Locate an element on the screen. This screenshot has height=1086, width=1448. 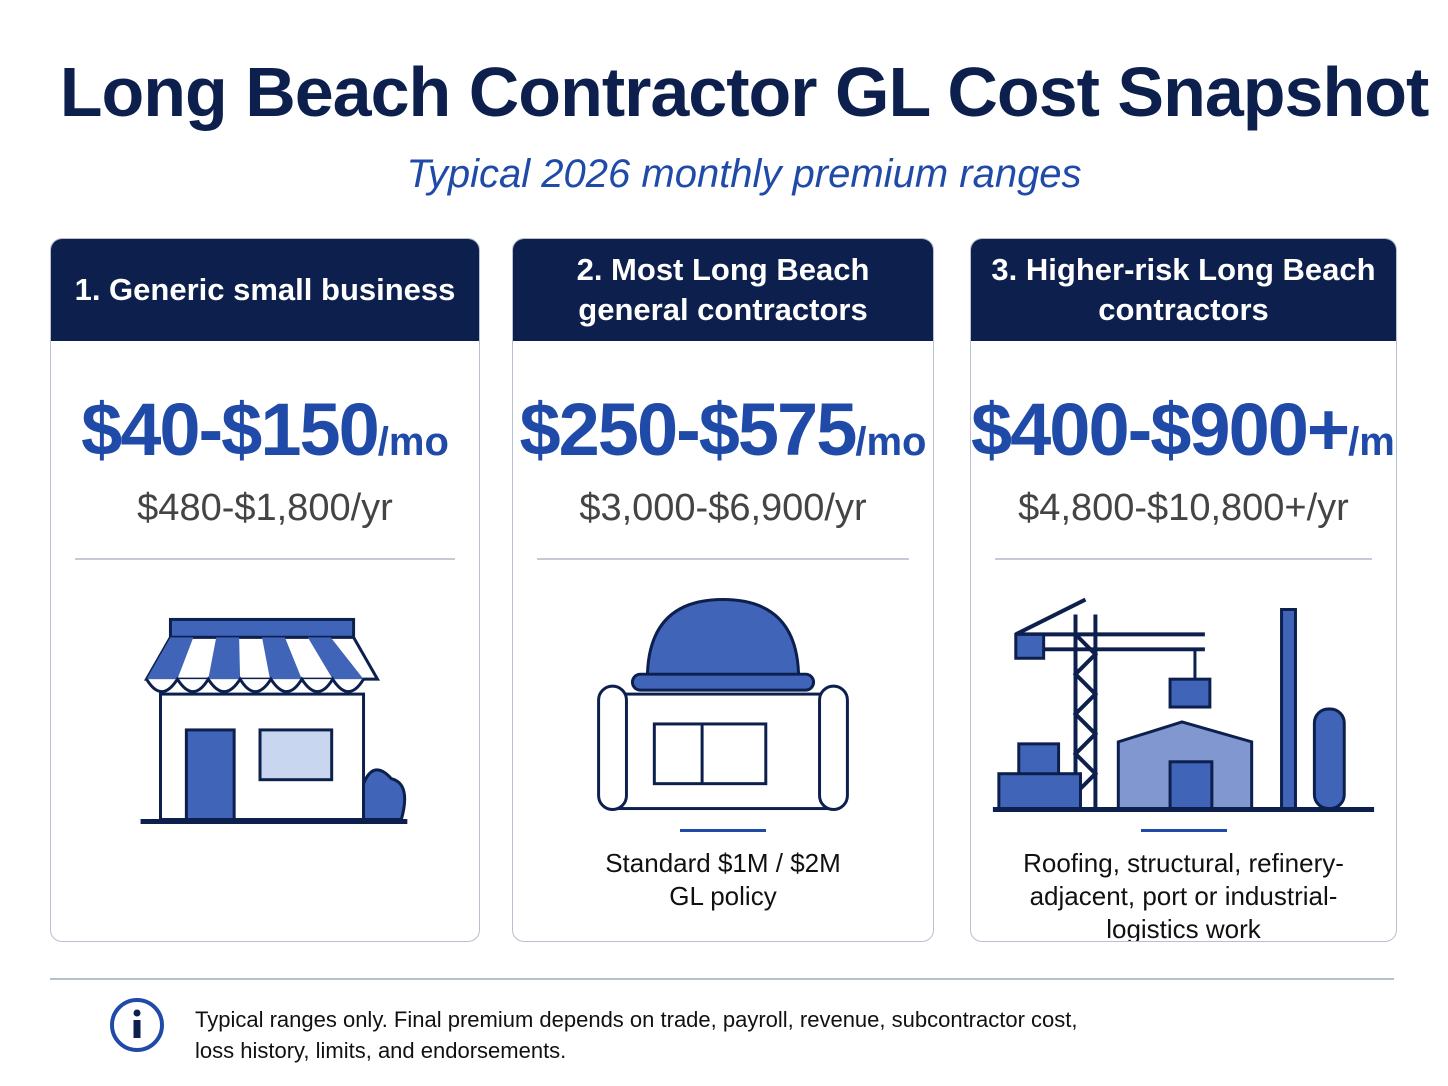
card-heading: 3. Higher-risk Long Beach contractors is located at coordinates (1183, 290).